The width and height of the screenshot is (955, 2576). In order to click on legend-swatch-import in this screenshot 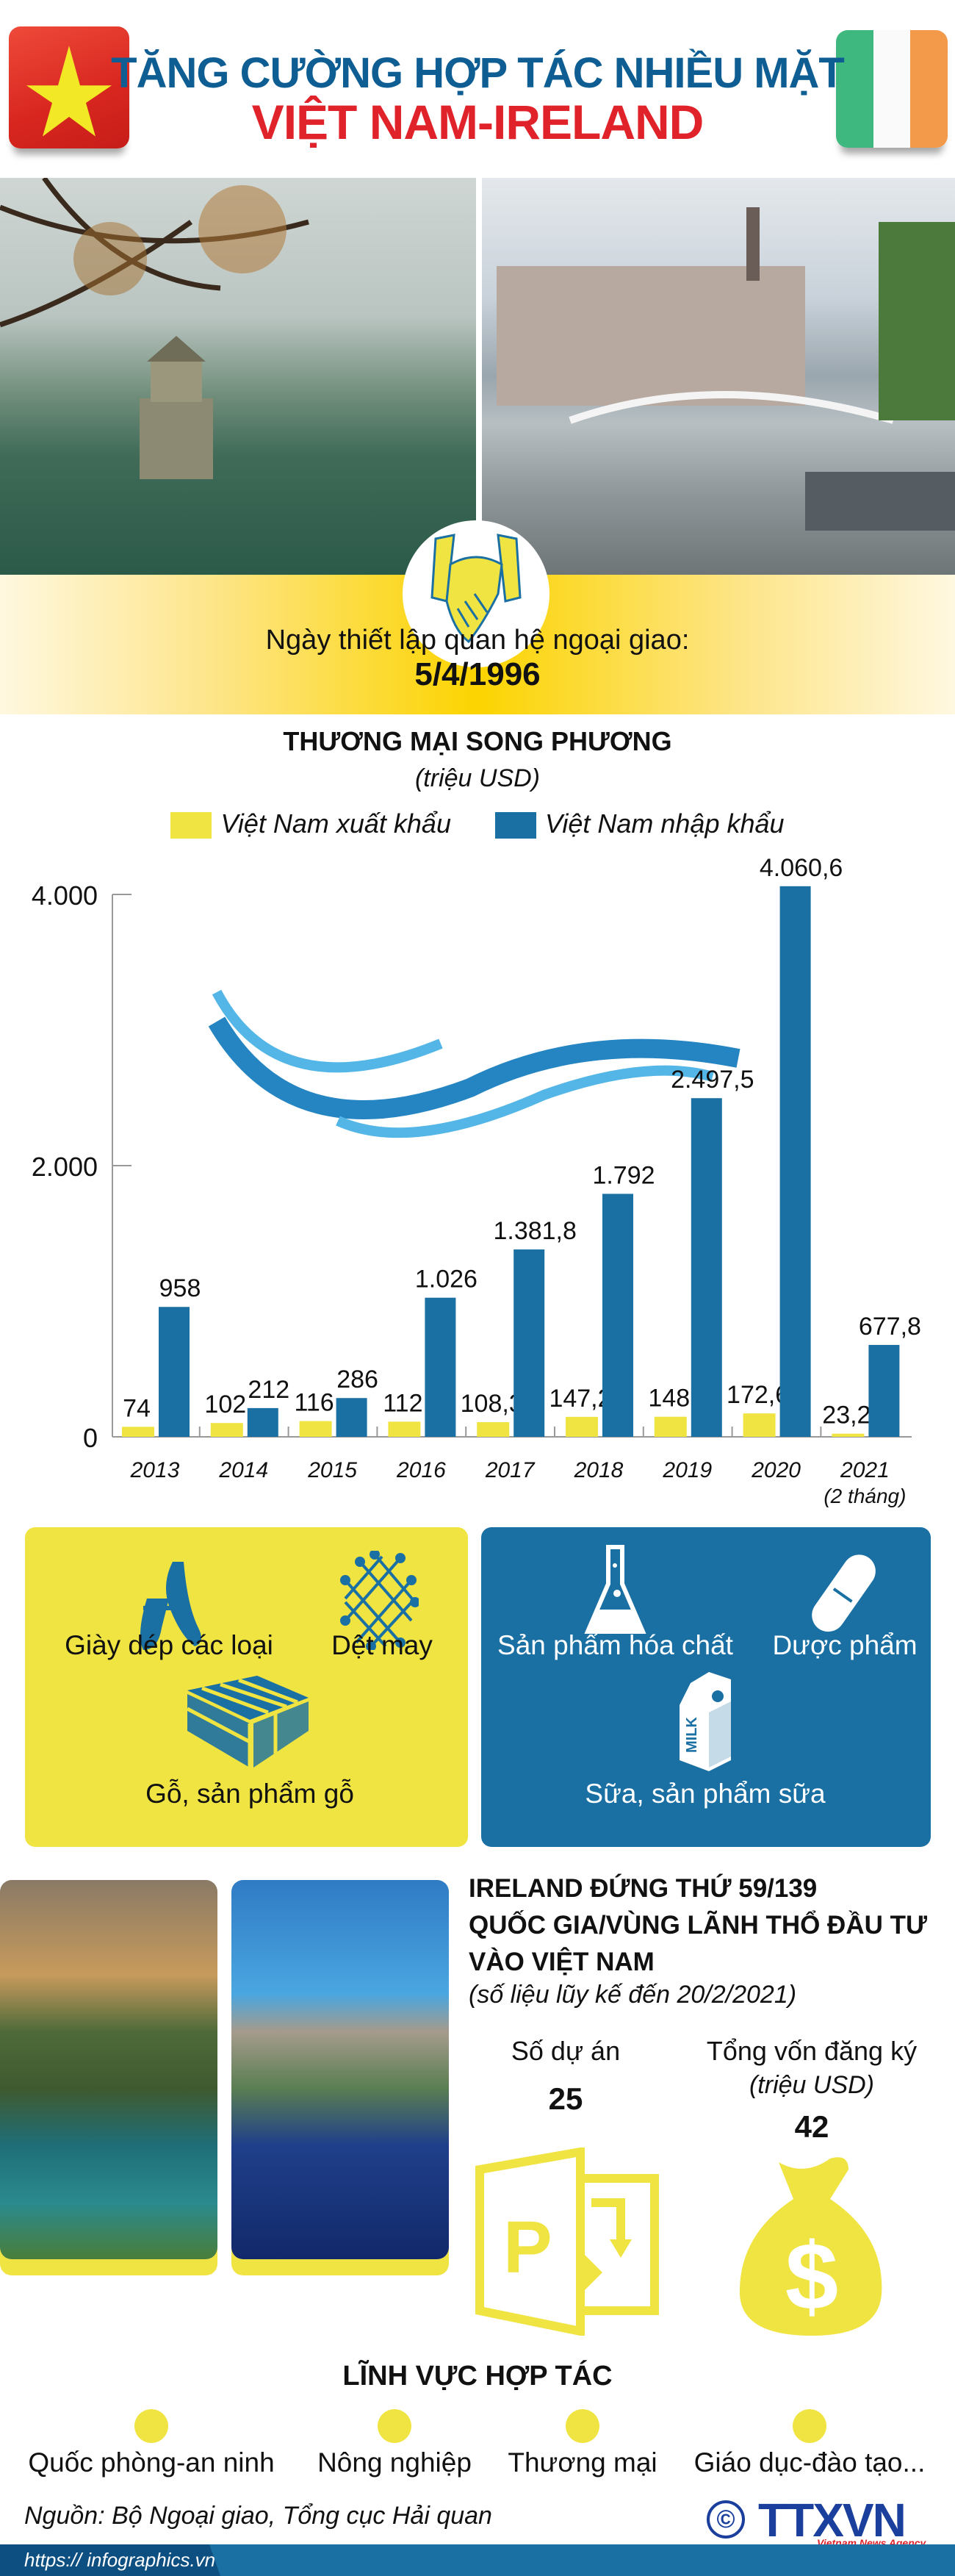, I will do `click(515, 825)`.